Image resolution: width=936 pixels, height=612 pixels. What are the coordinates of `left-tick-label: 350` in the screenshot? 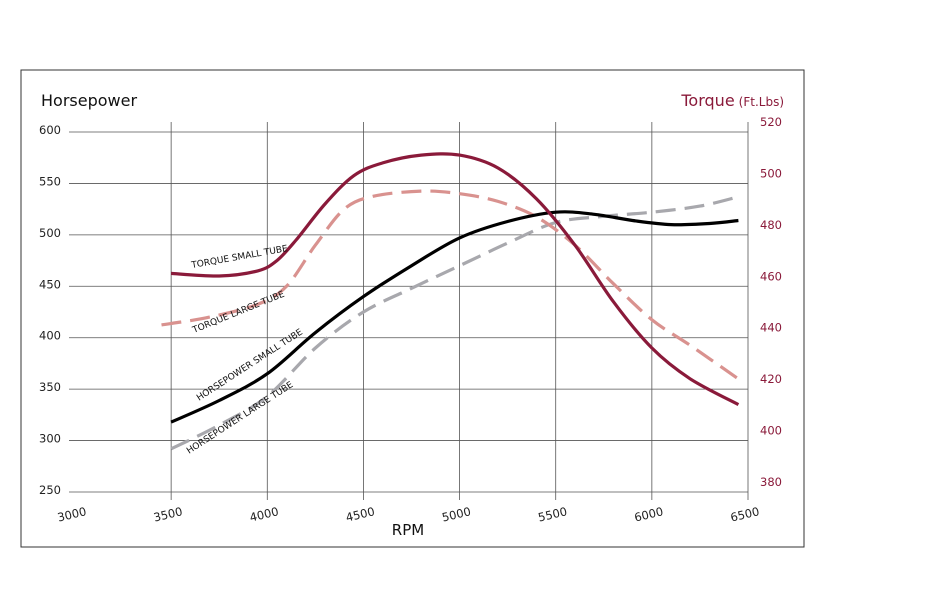 It's located at (50, 387).